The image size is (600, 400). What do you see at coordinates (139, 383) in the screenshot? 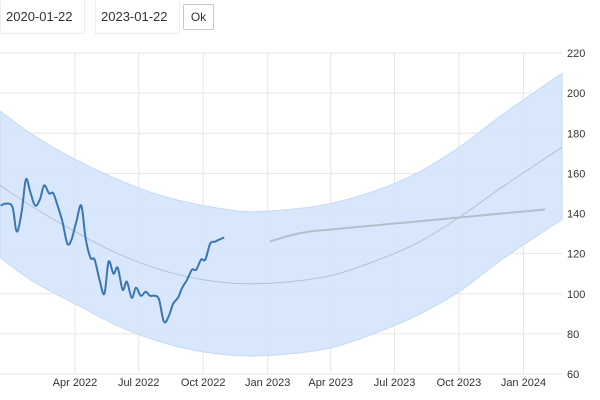
I see `x-tick-label: Jul 2022` at bounding box center [139, 383].